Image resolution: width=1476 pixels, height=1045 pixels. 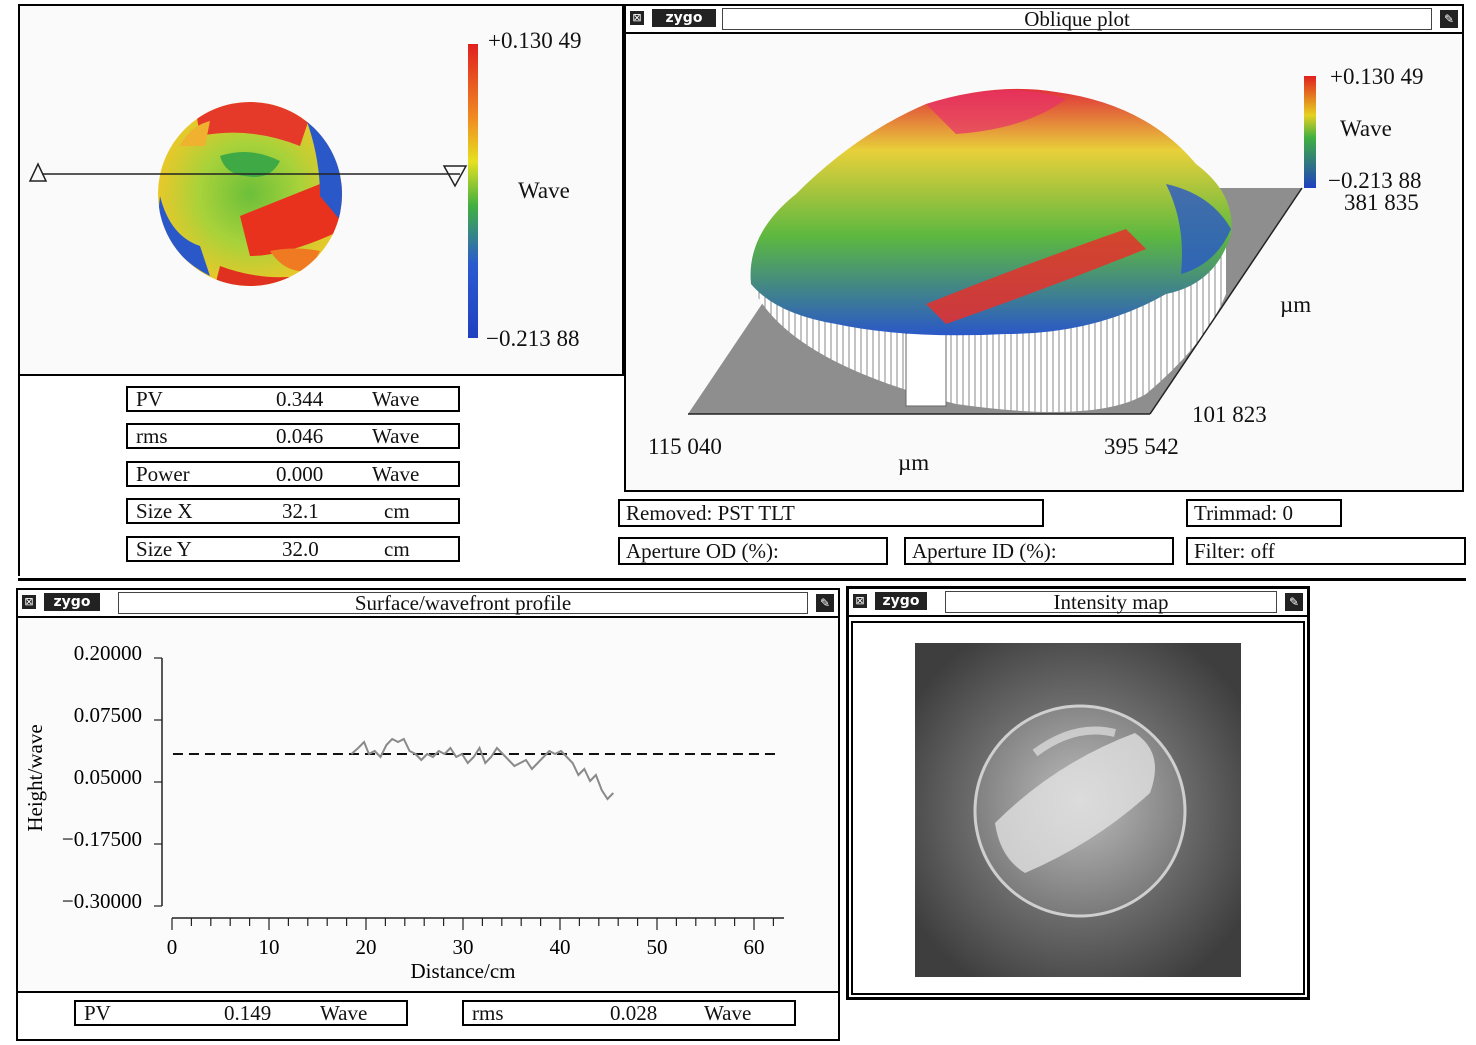 What do you see at coordinates (1296, 304) in the screenshot?
I see `y-axis-unit-label: µm` at bounding box center [1296, 304].